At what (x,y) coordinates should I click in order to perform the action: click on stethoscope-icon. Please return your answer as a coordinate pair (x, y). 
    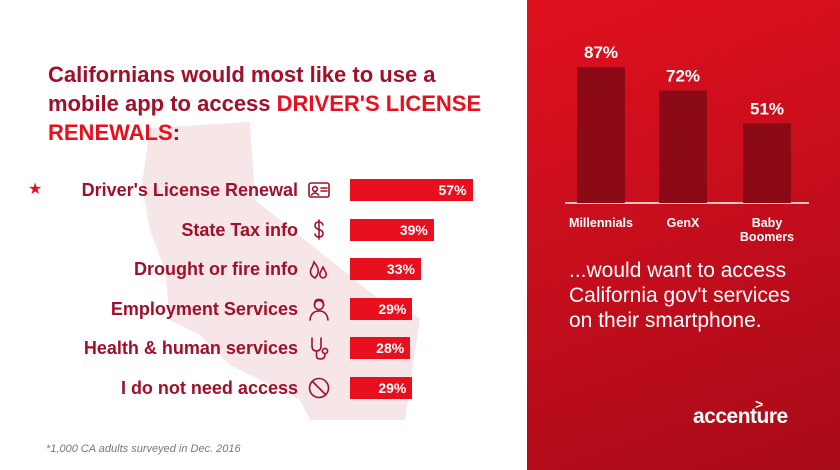
    Looking at the image, I should click on (320, 349).